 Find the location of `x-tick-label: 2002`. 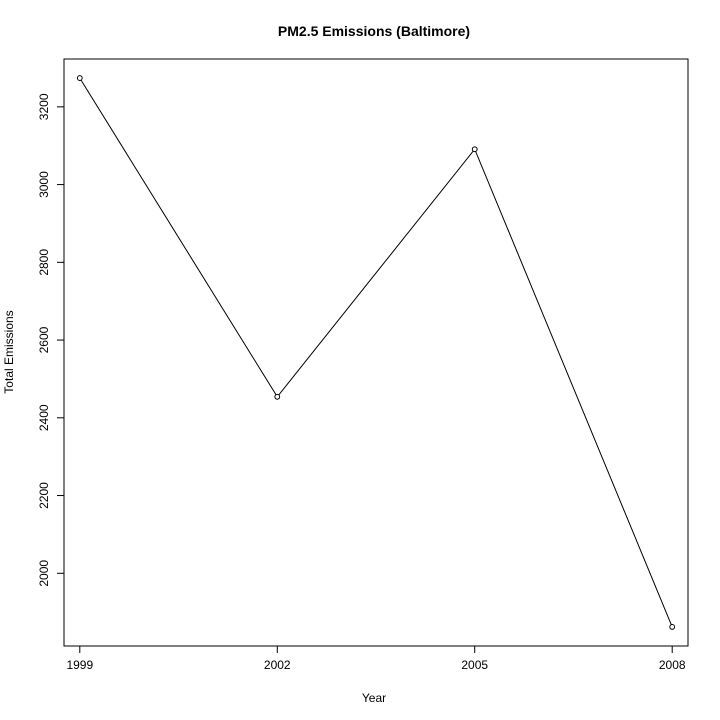

x-tick-label: 2002 is located at coordinates (277, 665).